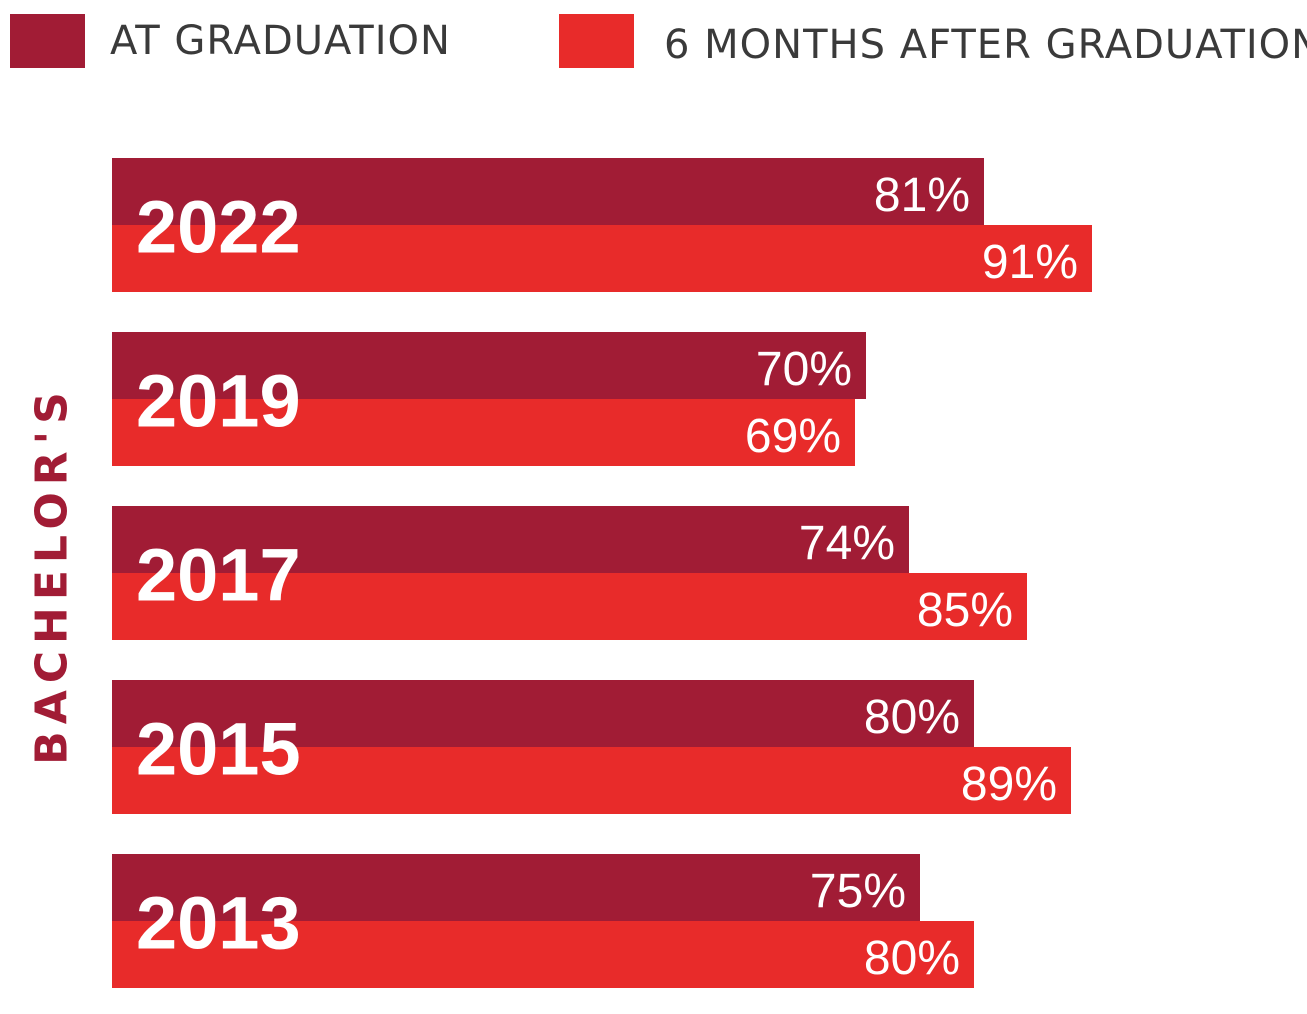  Describe the element at coordinates (218, 575) in the screenshot. I see `category-label-2017: 2017` at that location.